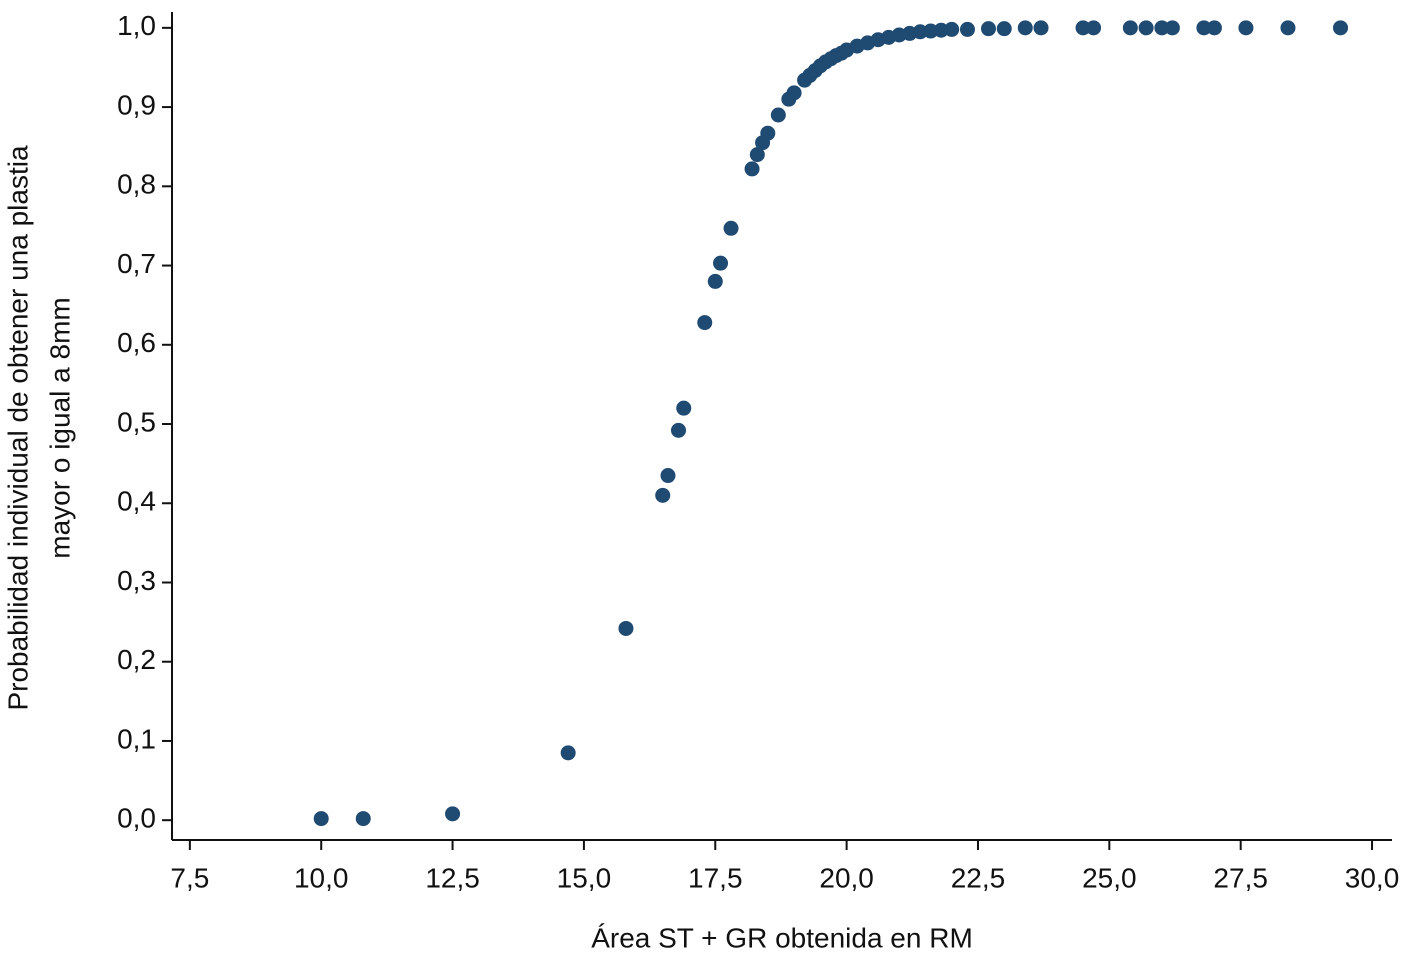 The image size is (1401, 961). What do you see at coordinates (584, 877) in the screenshot?
I see `x-tick-label: 15,0` at bounding box center [584, 877].